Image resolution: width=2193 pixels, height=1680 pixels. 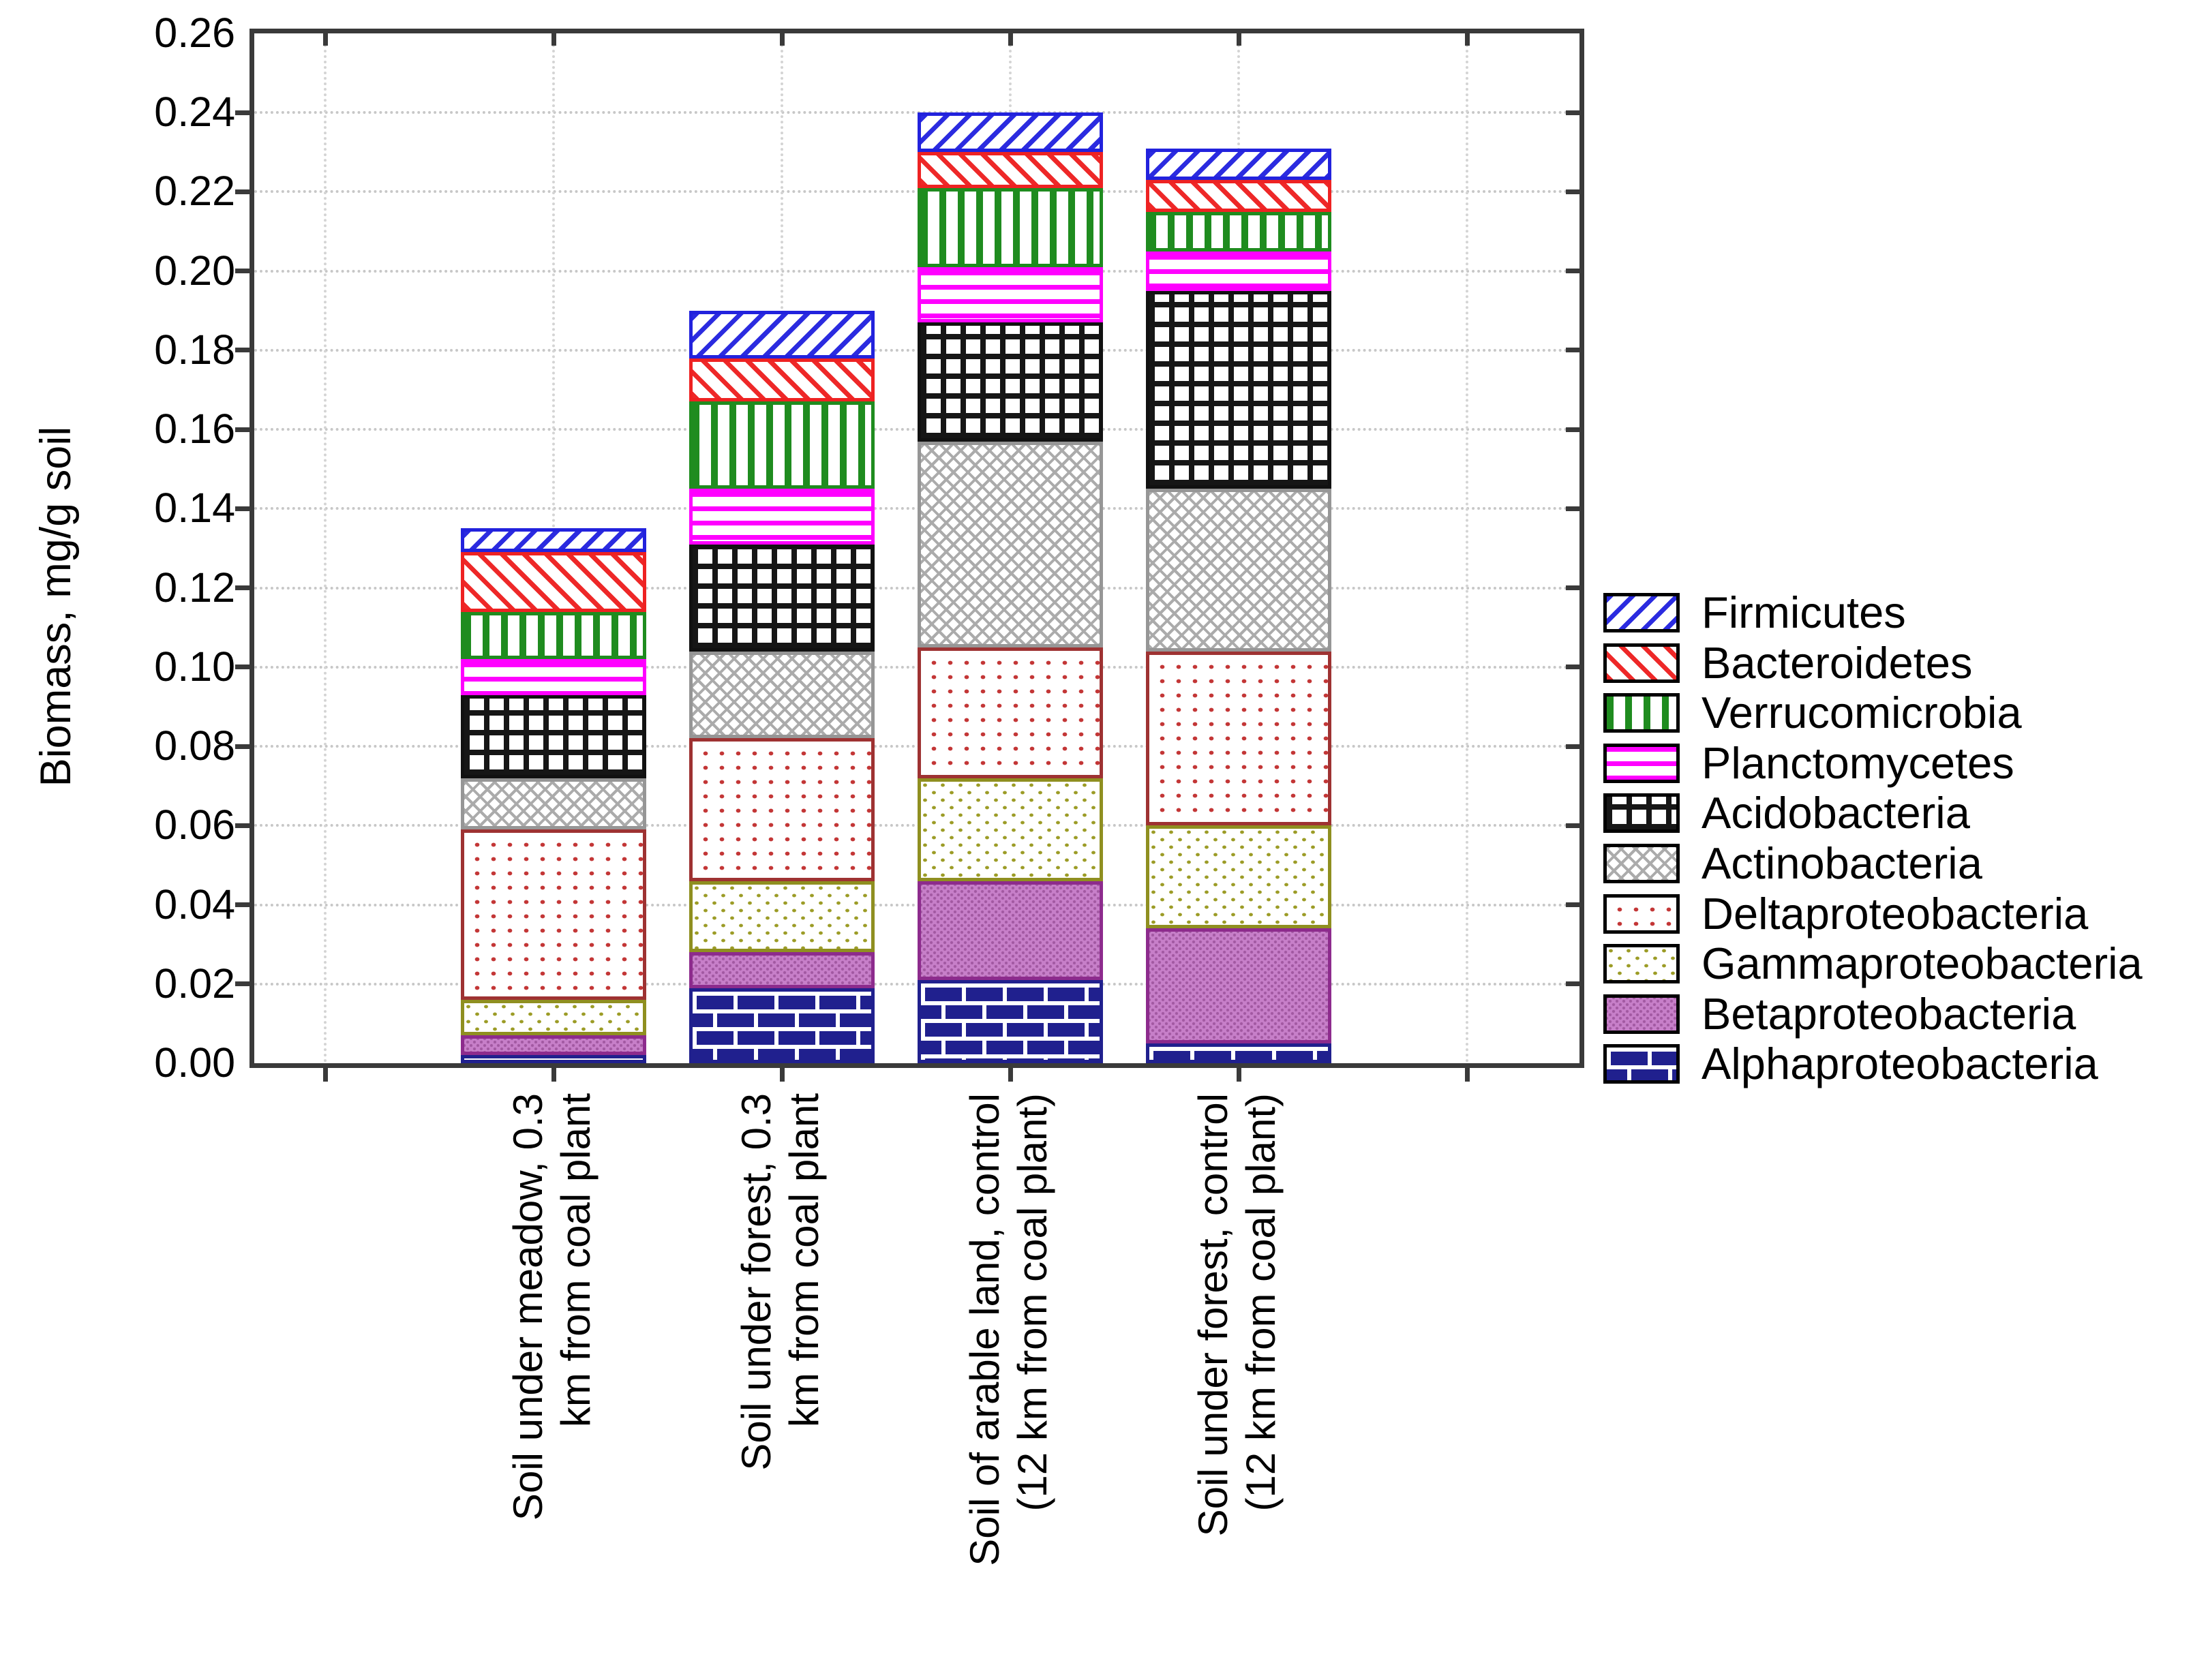 What do you see at coordinates (194, 508) in the screenshot?
I see `y-axis-tick-label: 0.14` at bounding box center [194, 508].